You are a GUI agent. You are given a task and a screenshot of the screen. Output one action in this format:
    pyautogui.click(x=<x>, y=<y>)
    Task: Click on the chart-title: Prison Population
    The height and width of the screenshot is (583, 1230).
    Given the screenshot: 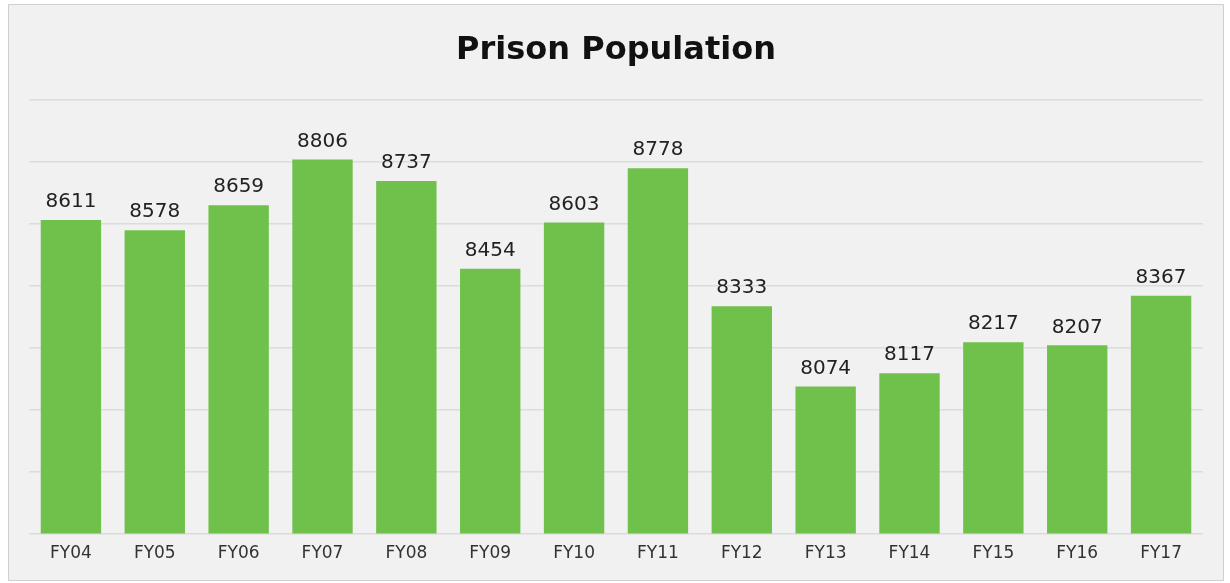 What is the action you would take?
    pyautogui.click(x=616, y=47)
    